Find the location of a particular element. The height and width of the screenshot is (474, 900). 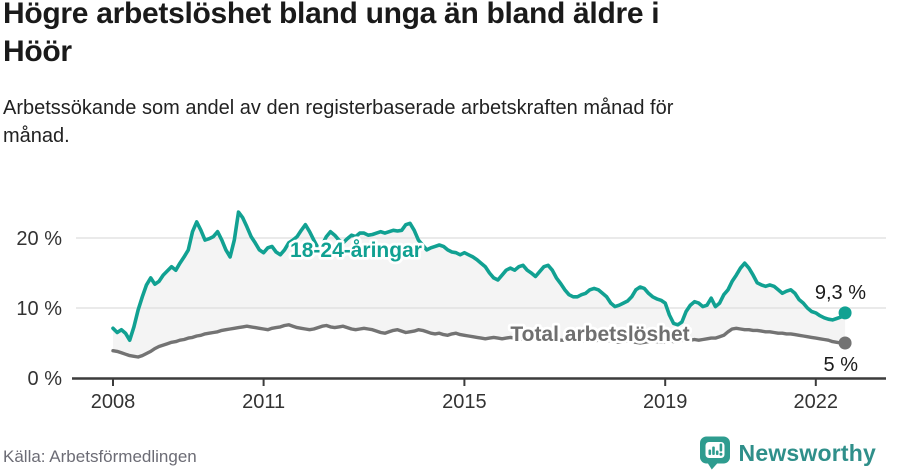

annotation-3: 9,3 % is located at coordinates (840, 293).